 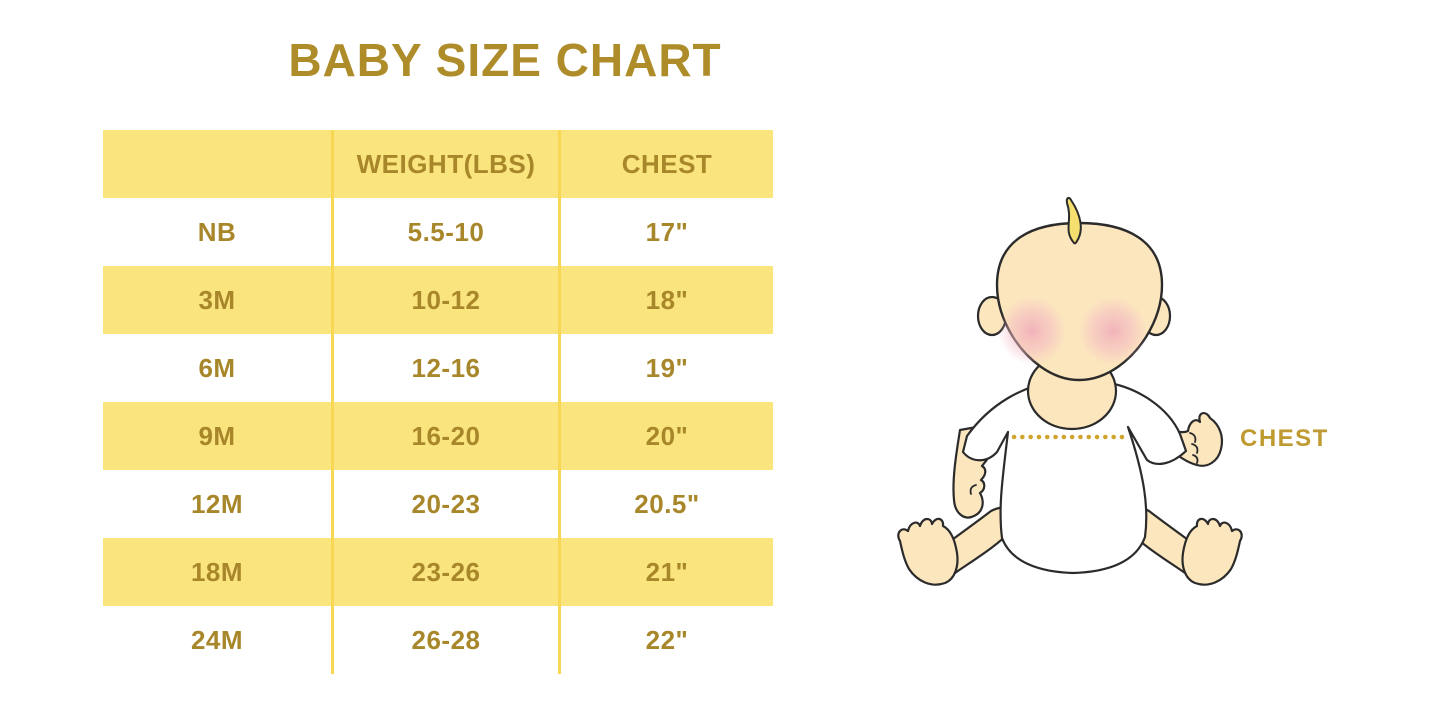 I want to click on cell-chest: 18", so click(x=665, y=300).